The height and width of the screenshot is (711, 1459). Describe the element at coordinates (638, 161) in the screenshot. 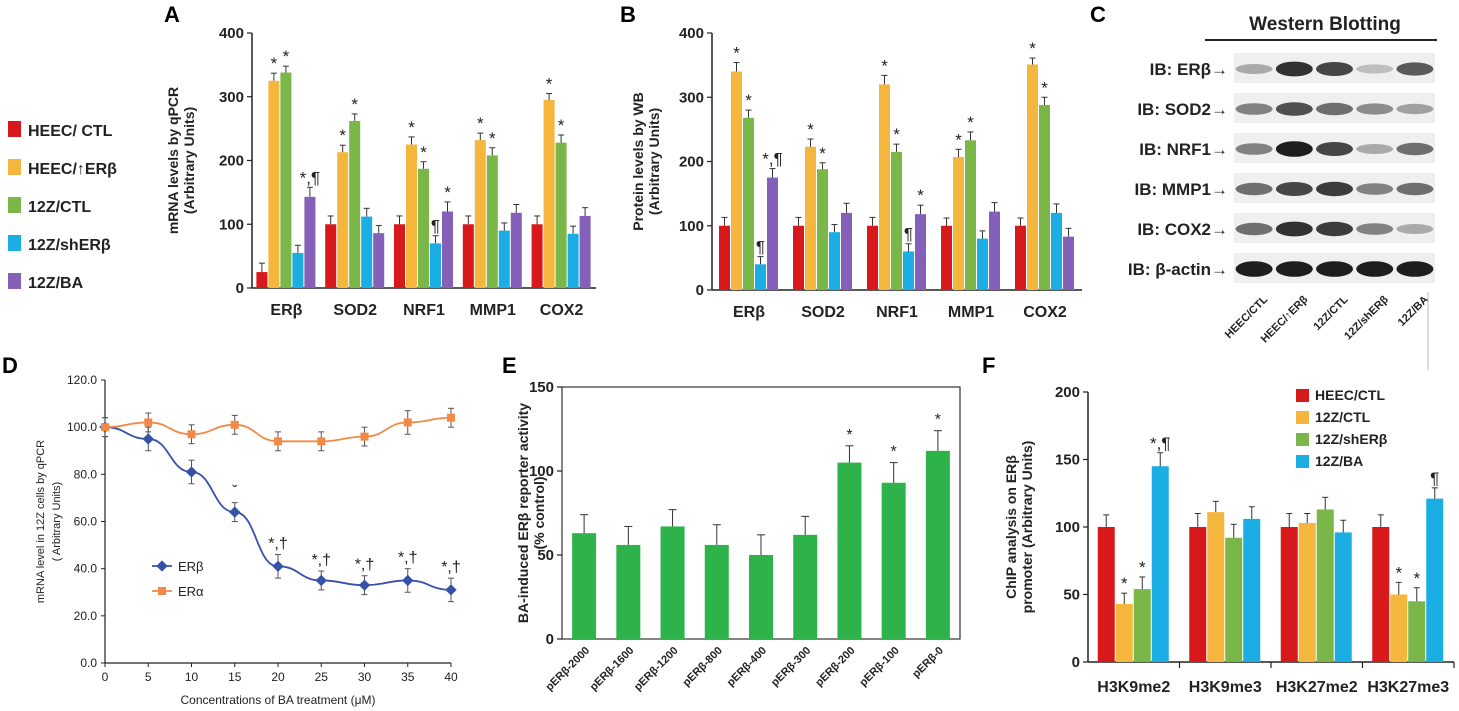

I see `chart-b-ylabel-line1: Protein levels by WB` at that location.